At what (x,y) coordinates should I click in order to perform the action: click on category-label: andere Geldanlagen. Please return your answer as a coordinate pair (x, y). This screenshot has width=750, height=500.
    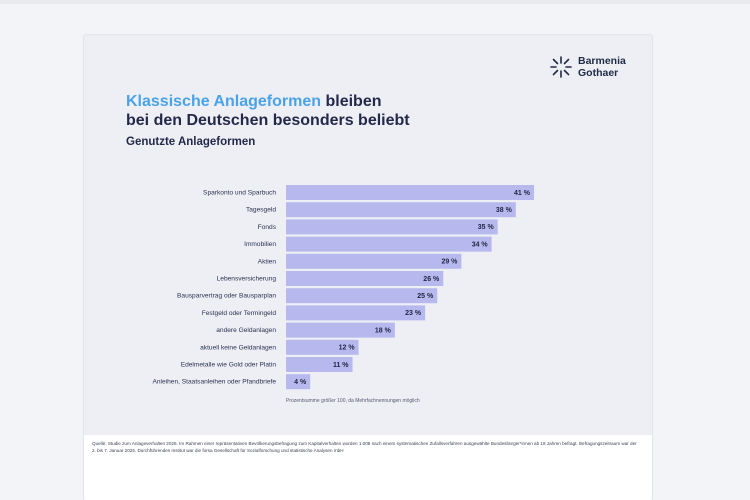
    Looking at the image, I should click on (246, 330).